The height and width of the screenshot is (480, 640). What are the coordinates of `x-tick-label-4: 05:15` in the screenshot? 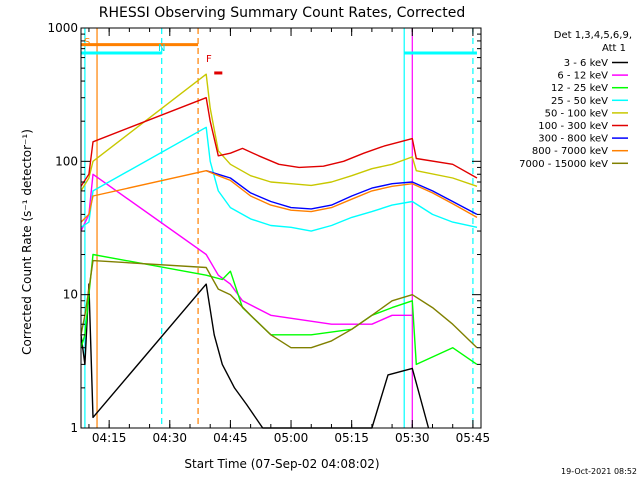 It's located at (351, 438).